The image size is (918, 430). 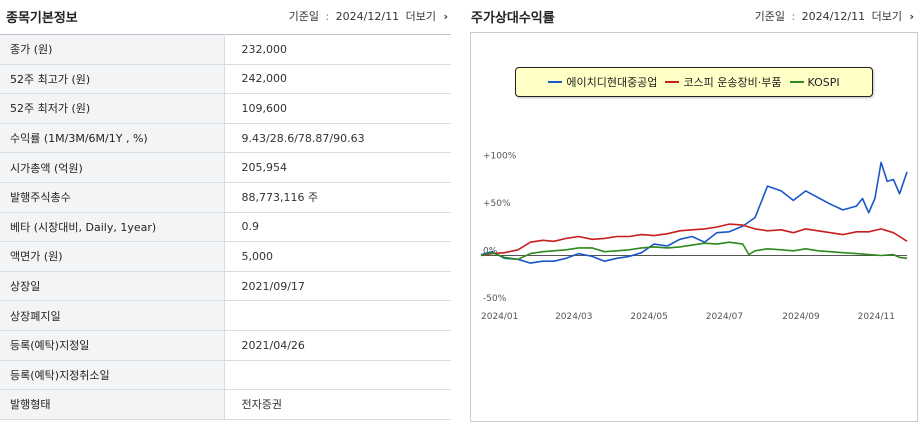 What do you see at coordinates (112, 375) in the screenshot?
I see `row-label: 등록(예탁)지정취소일` at bounding box center [112, 375].